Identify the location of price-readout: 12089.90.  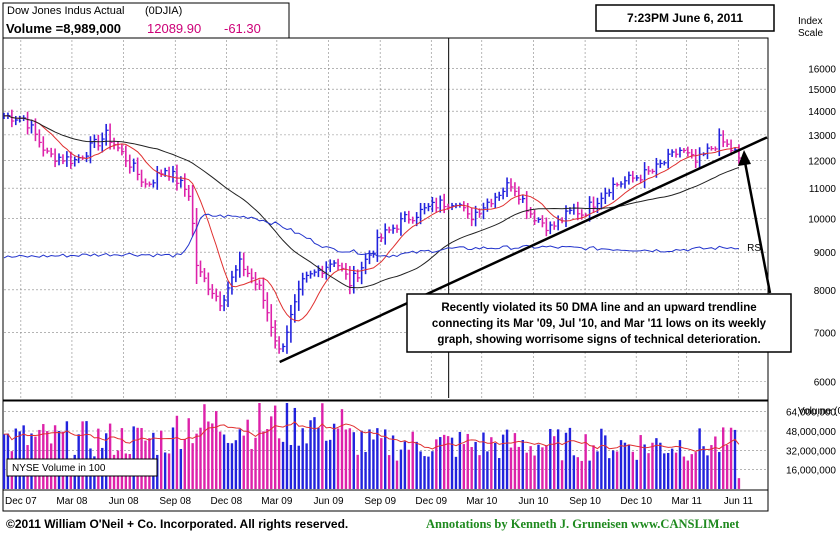
(174, 28).